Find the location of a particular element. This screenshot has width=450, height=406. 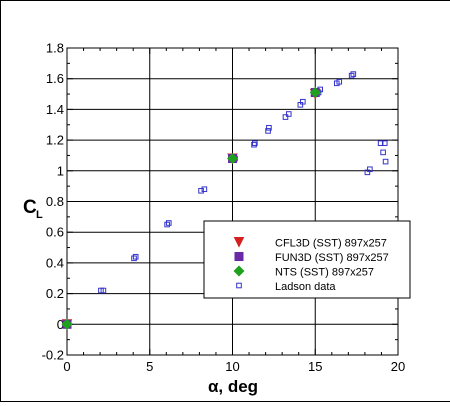

y-tick-label: 1.4 is located at coordinates (55, 109).